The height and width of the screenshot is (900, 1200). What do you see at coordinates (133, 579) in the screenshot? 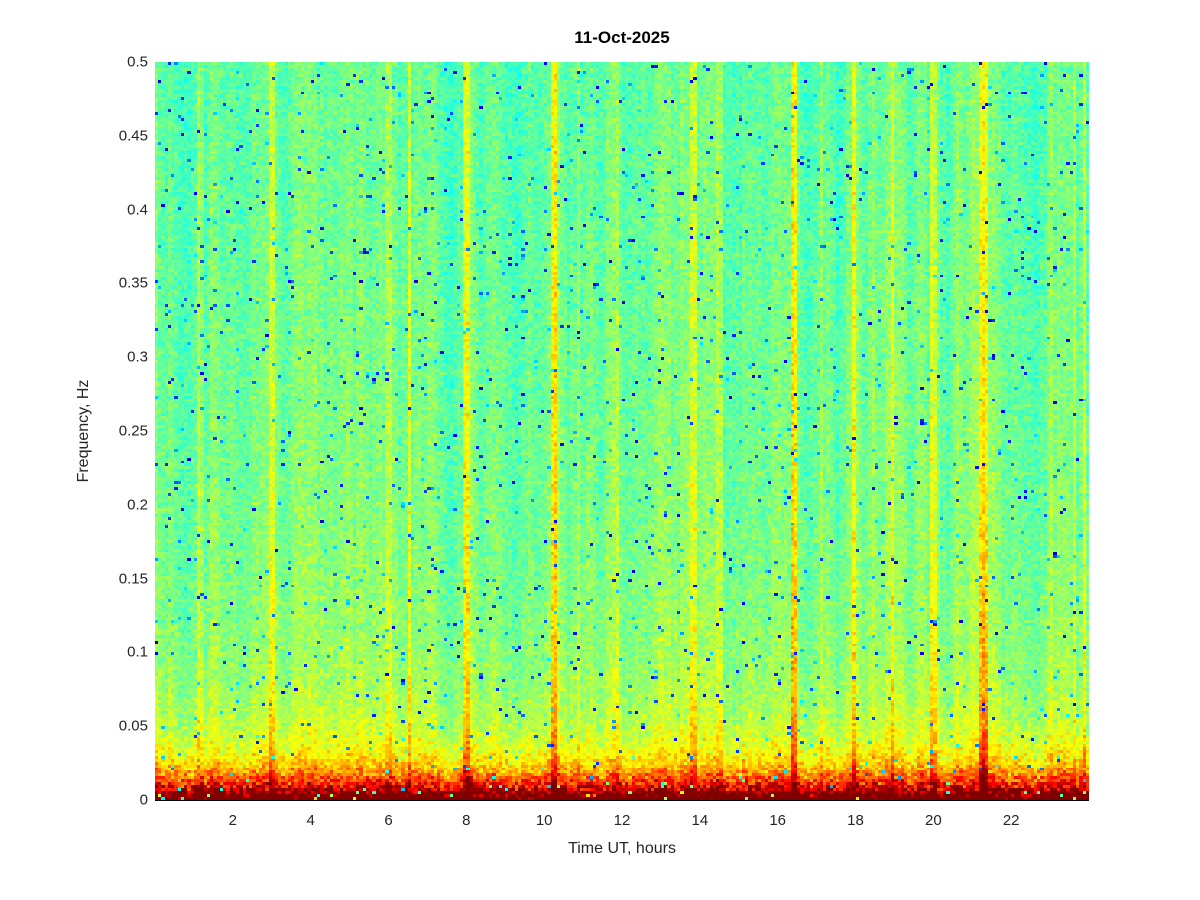
I see `y-tick-label: 0.15` at bounding box center [133, 579].